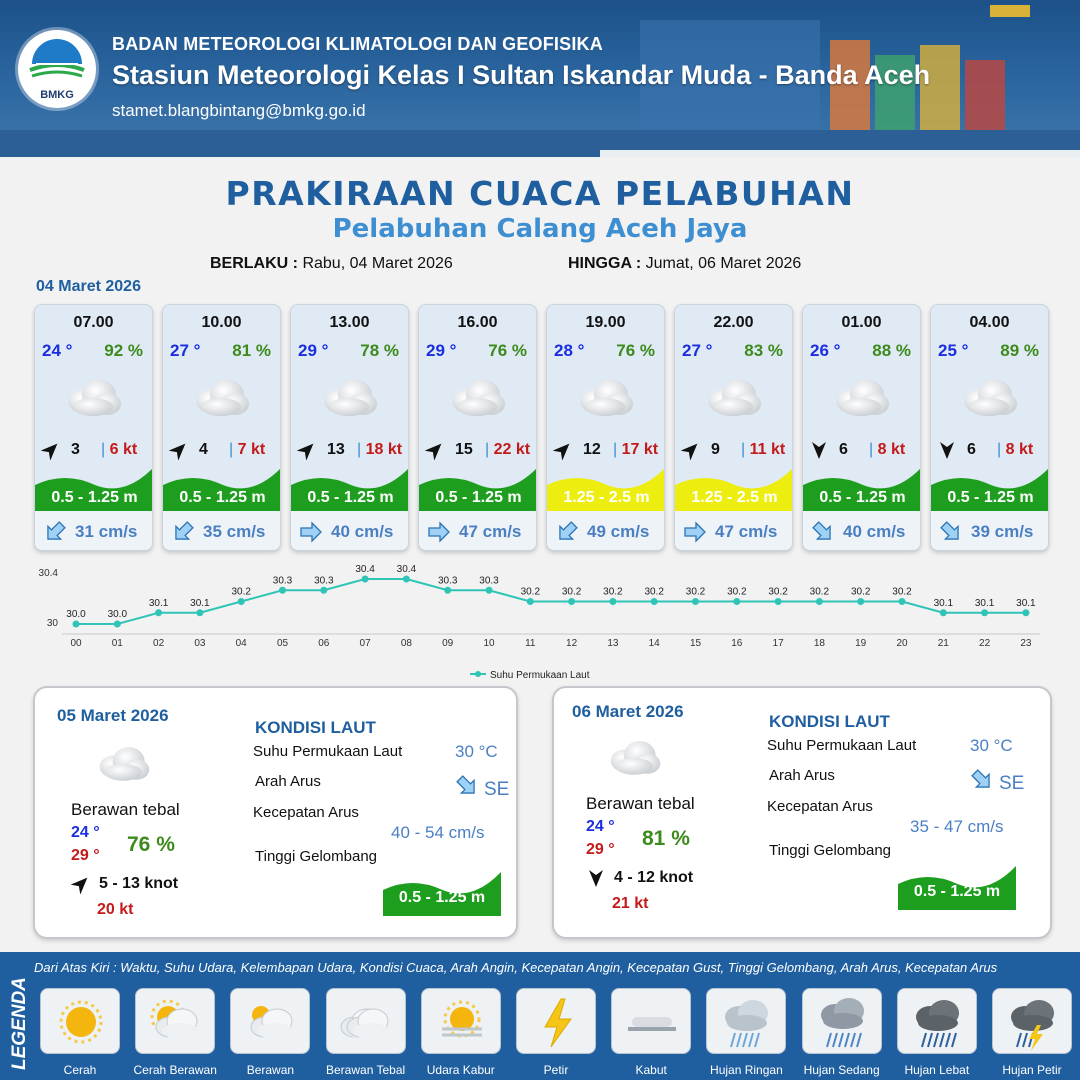 The image size is (1080, 1080). I want to click on heavy-rain-icon, so click(937, 1024).